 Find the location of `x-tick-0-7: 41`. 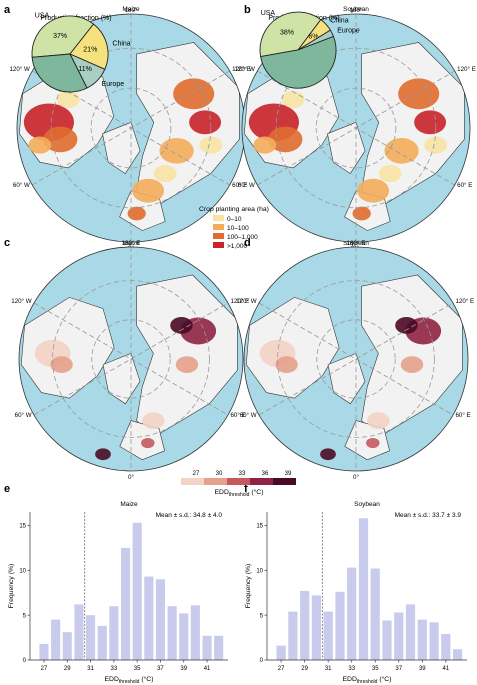

x-tick-0-7: 41 is located at coordinates (207, 669).